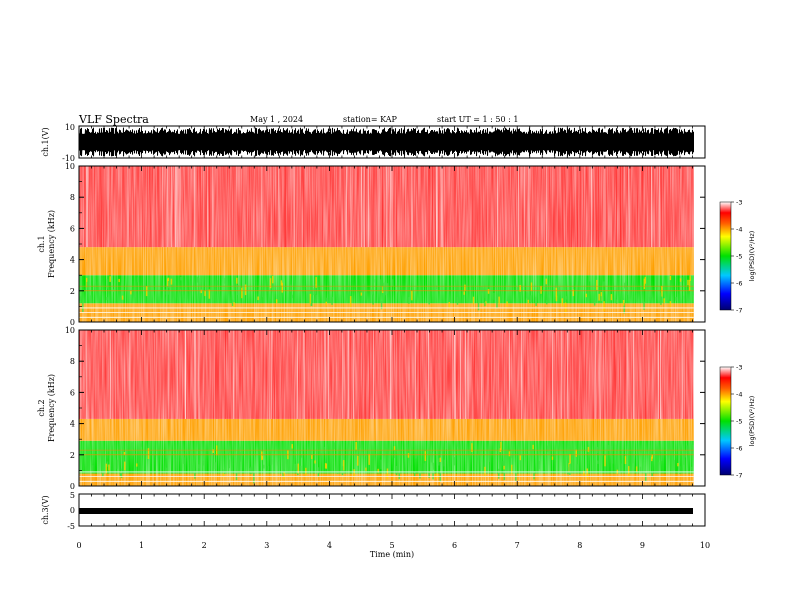  I want to click on ch3-ytick-bottom: -5, so click(71, 526).